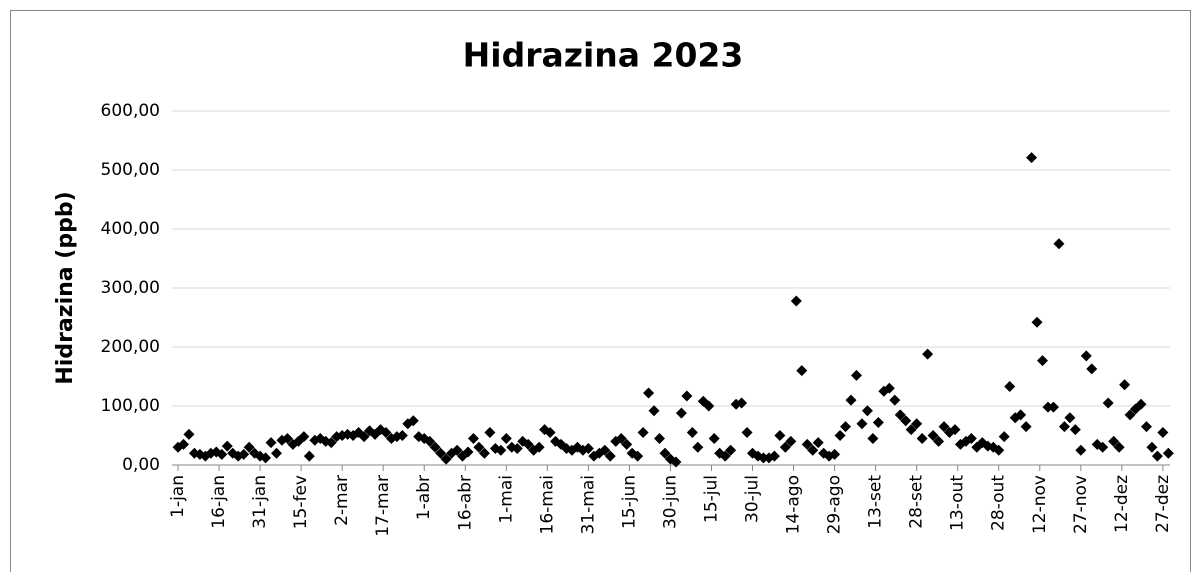 This screenshot has height=572, width=1192. What do you see at coordinates (465, 503) in the screenshot?
I see `x-tick-label: 16-abr` at bounding box center [465, 503].